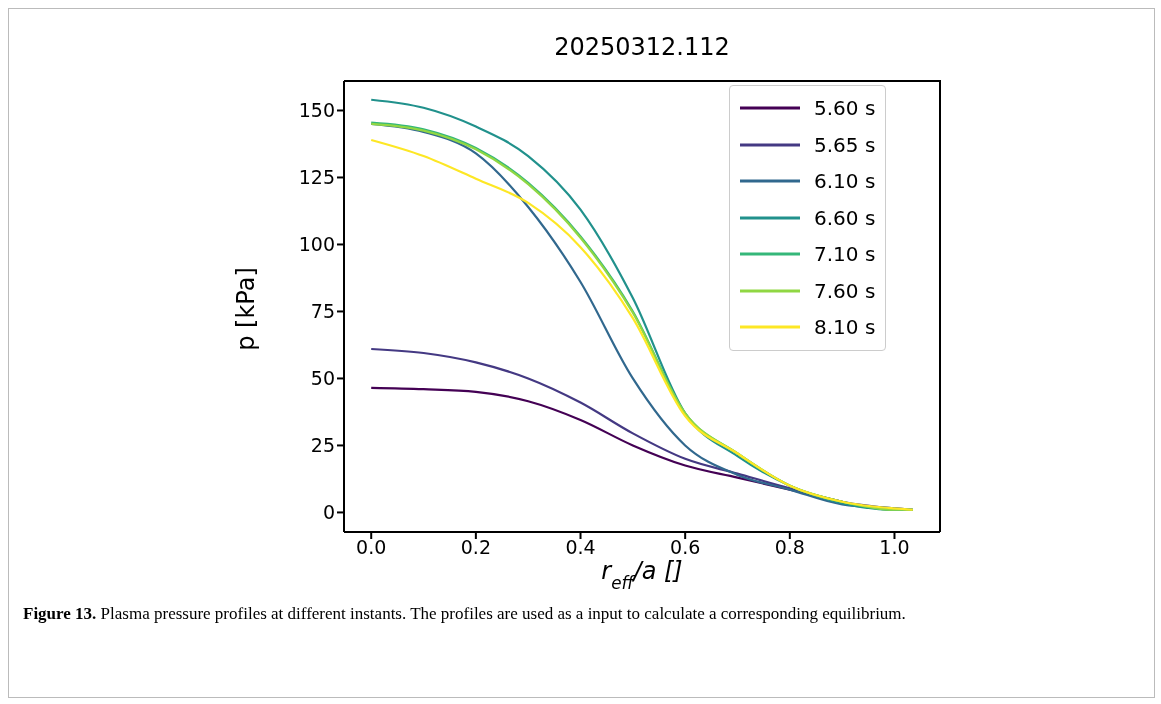  I want to click on x-tick-label: 0.8, so click(789, 547).